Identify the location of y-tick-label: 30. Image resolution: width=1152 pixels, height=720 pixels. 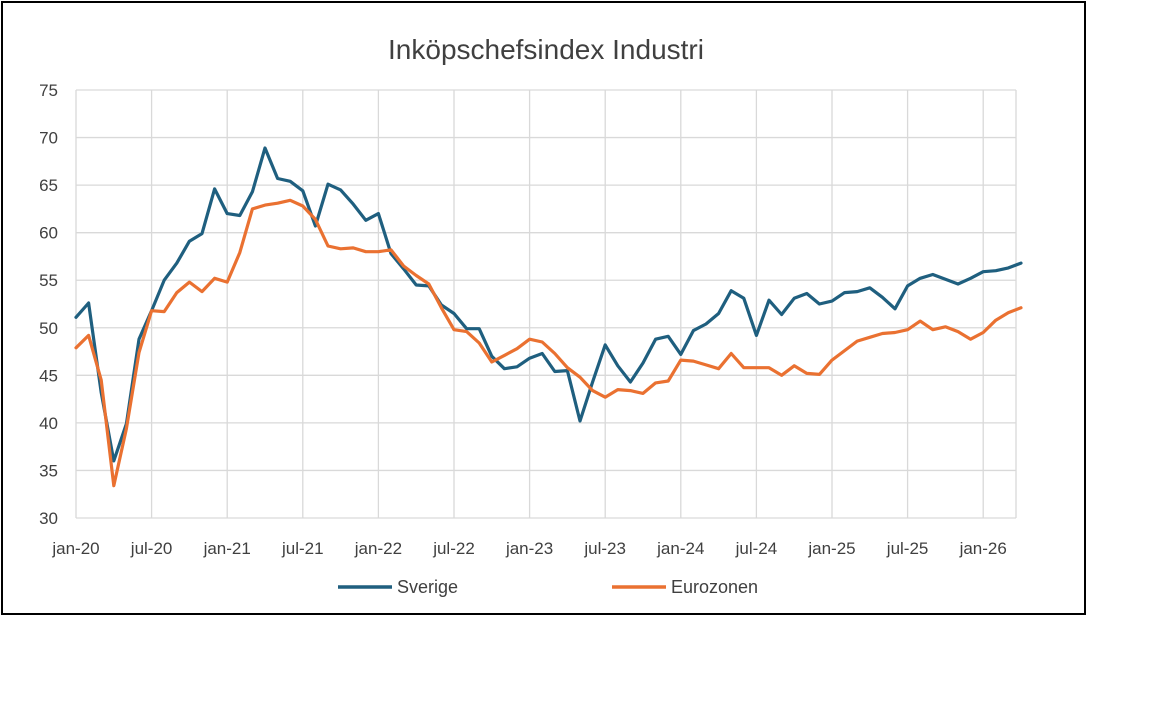
(48, 518).